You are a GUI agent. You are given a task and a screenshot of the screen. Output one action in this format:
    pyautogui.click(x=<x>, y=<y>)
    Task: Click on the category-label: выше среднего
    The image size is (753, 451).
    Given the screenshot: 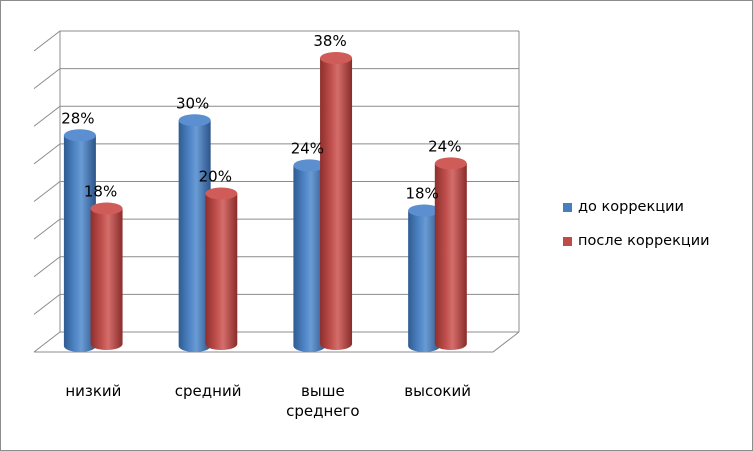 What is the action you would take?
    pyautogui.click(x=322, y=401)
    